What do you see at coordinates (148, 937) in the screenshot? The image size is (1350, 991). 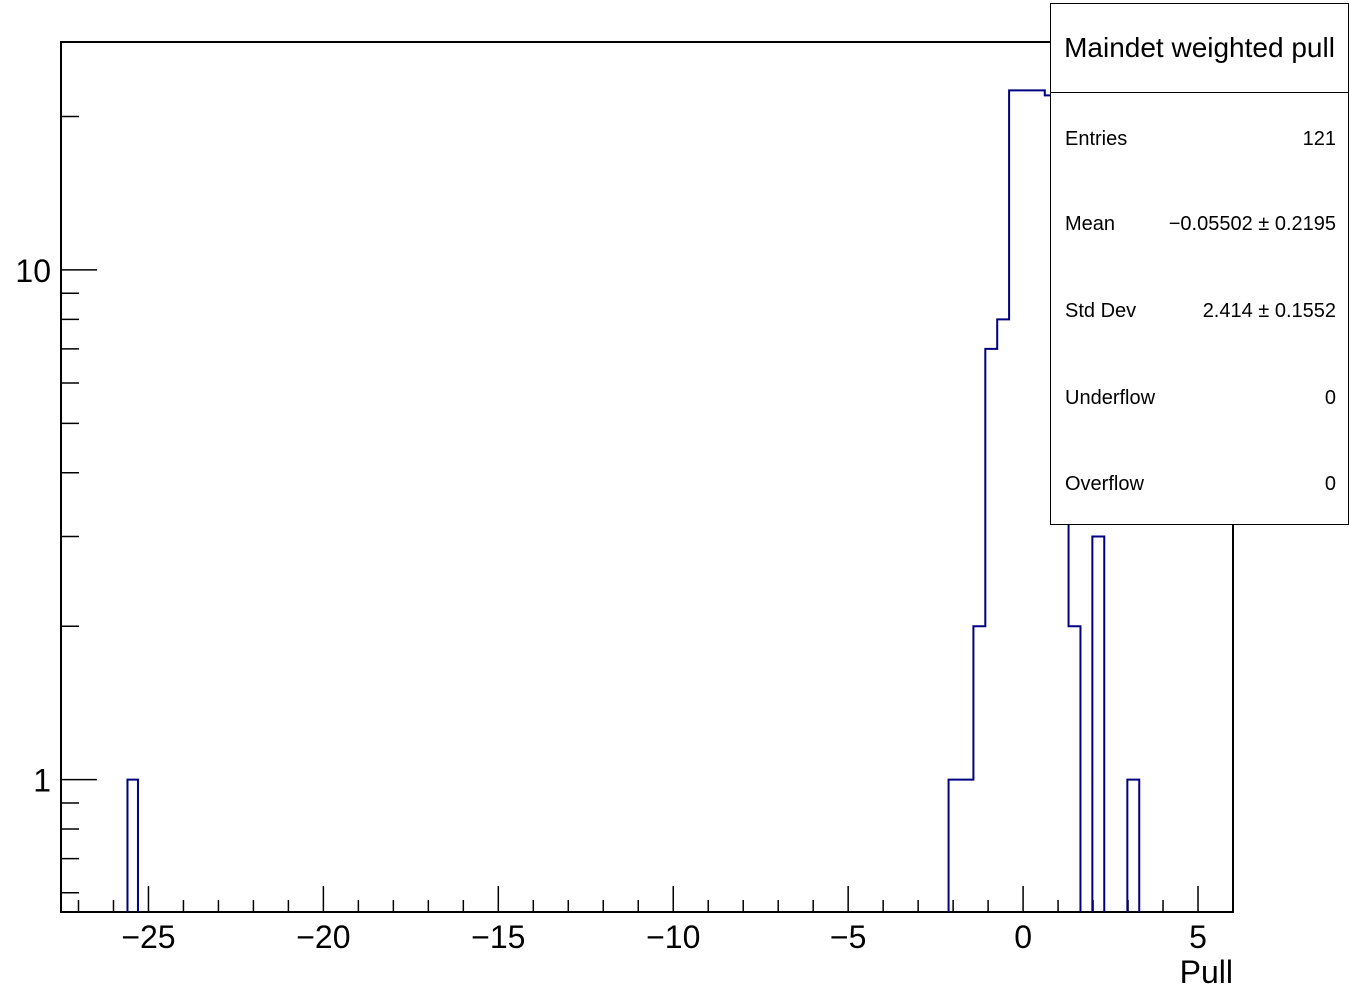 I see `x-tick-label: −25` at bounding box center [148, 937].